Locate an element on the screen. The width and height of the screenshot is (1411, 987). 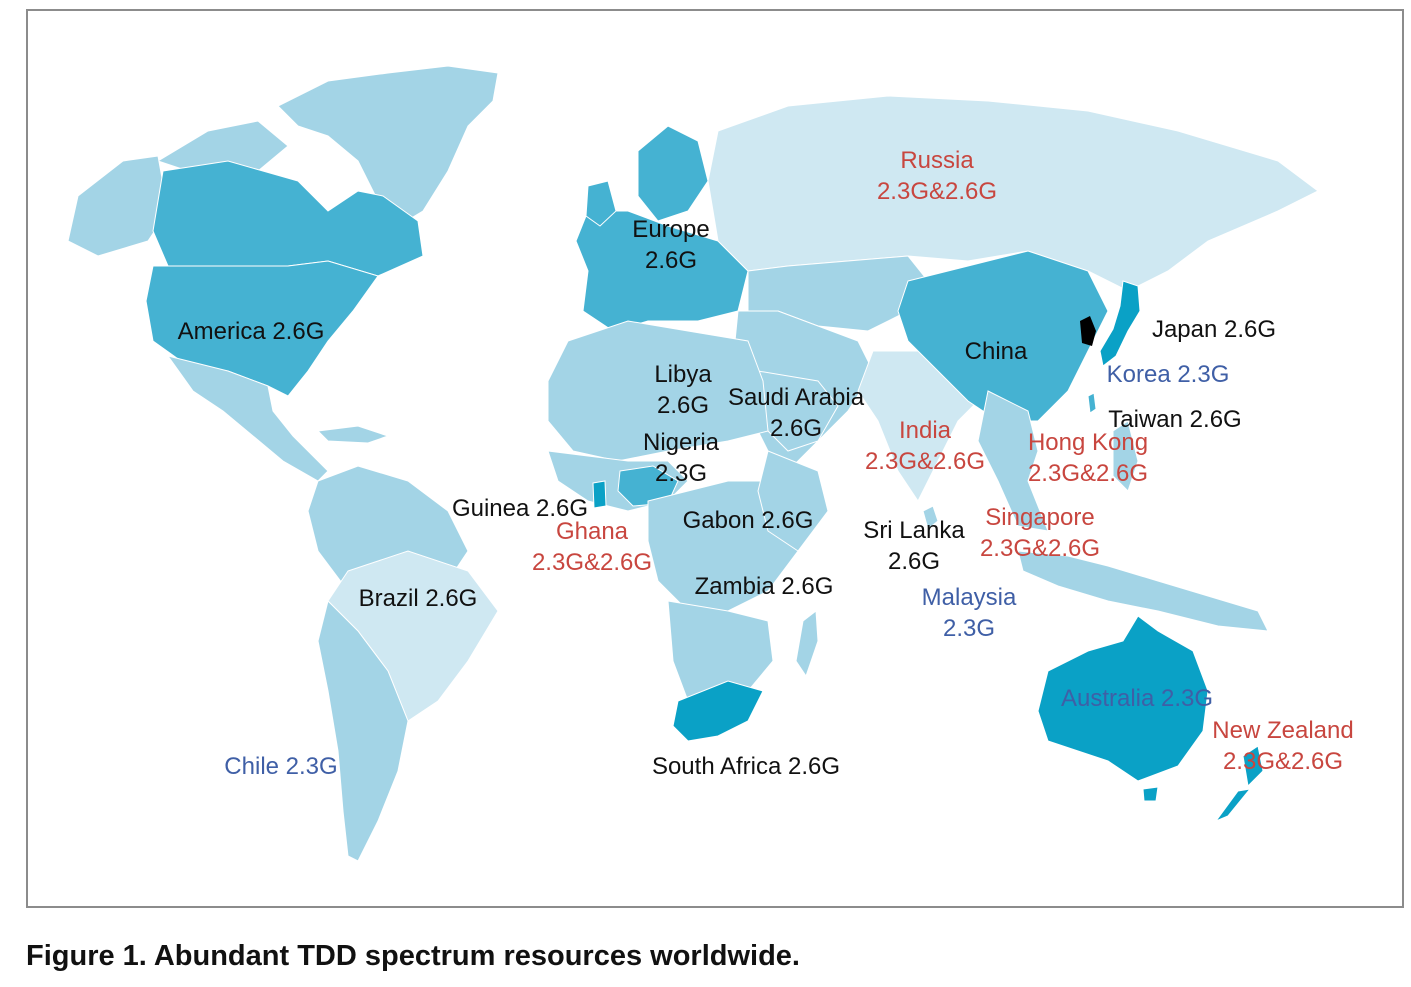
region-usa is located at coordinates (262, 328).